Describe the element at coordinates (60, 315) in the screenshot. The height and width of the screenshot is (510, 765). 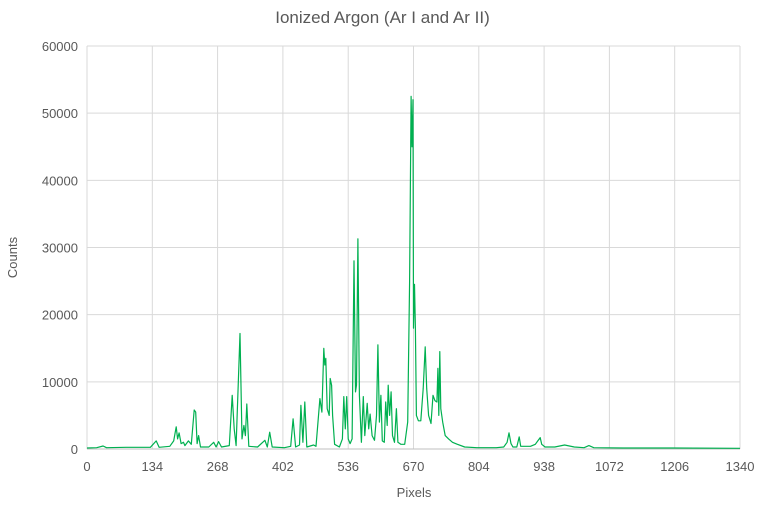
I see `y-tick-label: 20000` at that location.